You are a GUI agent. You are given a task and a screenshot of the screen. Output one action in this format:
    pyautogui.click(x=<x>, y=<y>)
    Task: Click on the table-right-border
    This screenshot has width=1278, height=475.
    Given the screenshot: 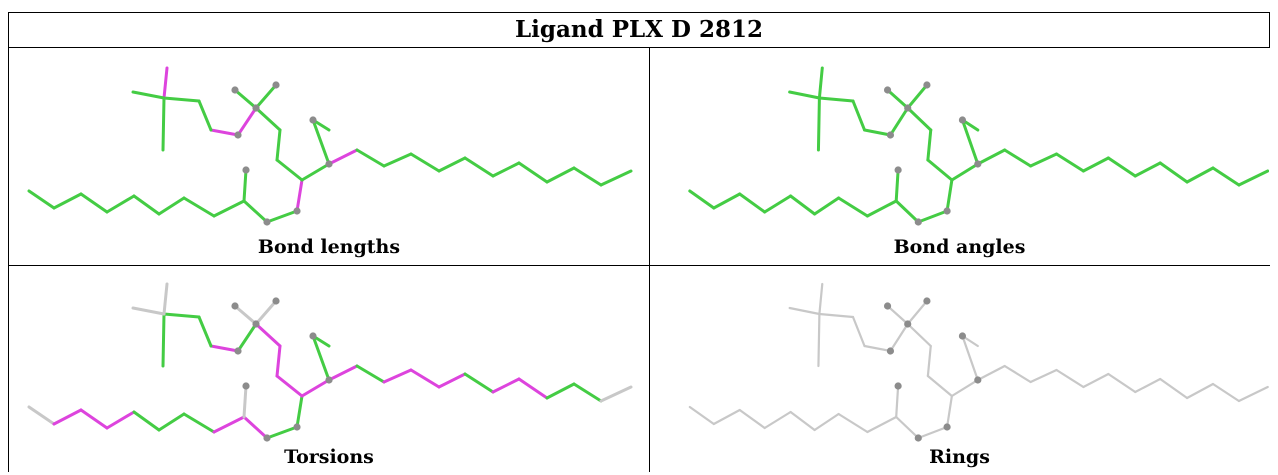 What is the action you would take?
    pyautogui.click(x=1269, y=29)
    